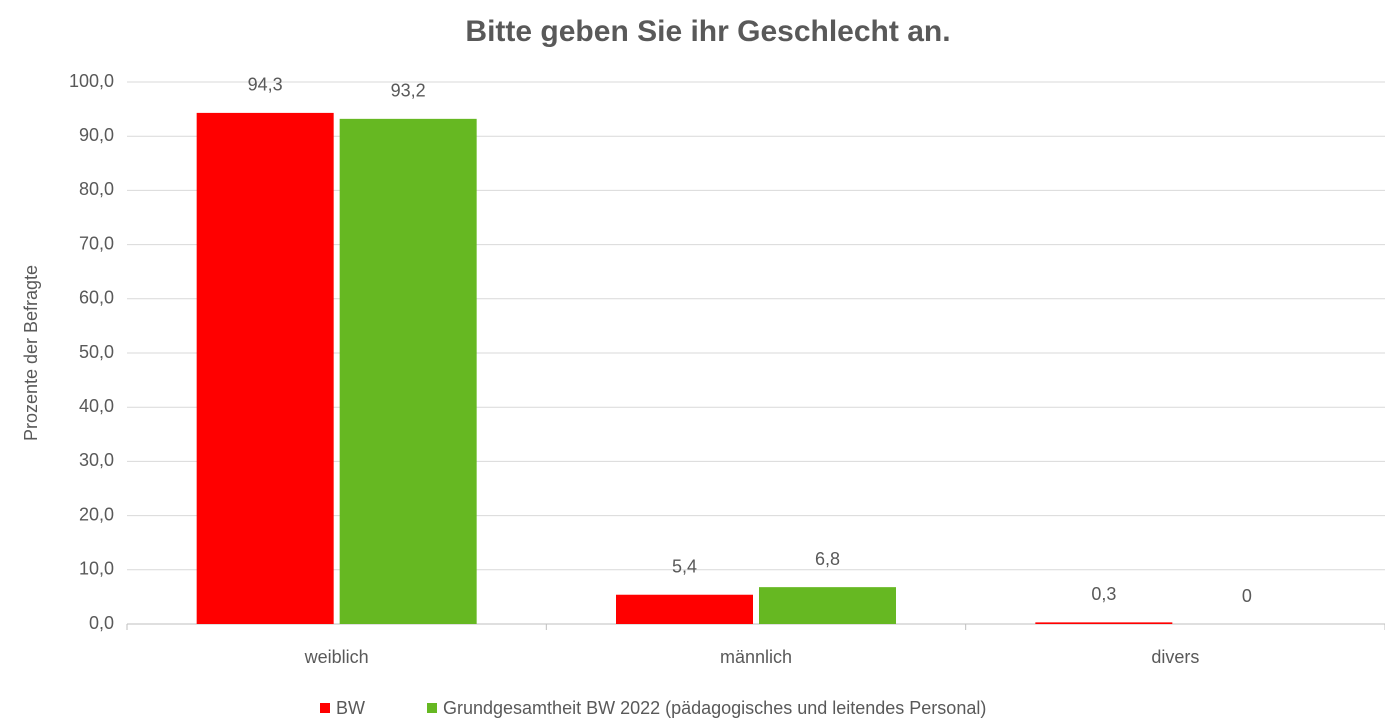 This screenshot has width=1385, height=720. Describe the element at coordinates (101, 623) in the screenshot. I see `y-tick-label: 0,0` at that location.